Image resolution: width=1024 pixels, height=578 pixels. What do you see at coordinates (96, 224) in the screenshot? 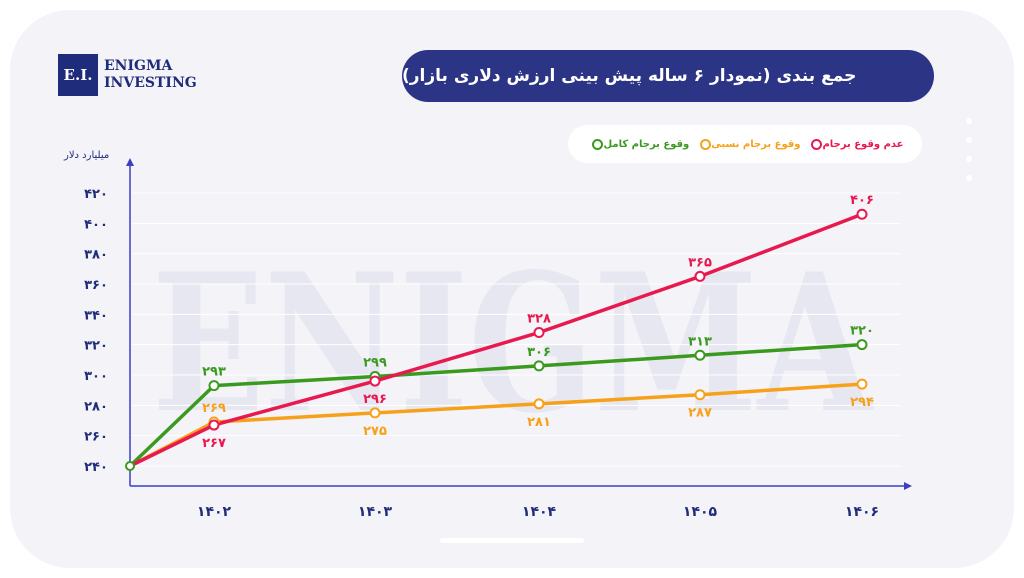
I see `y-tick-label: ۴۰۰` at bounding box center [96, 224].